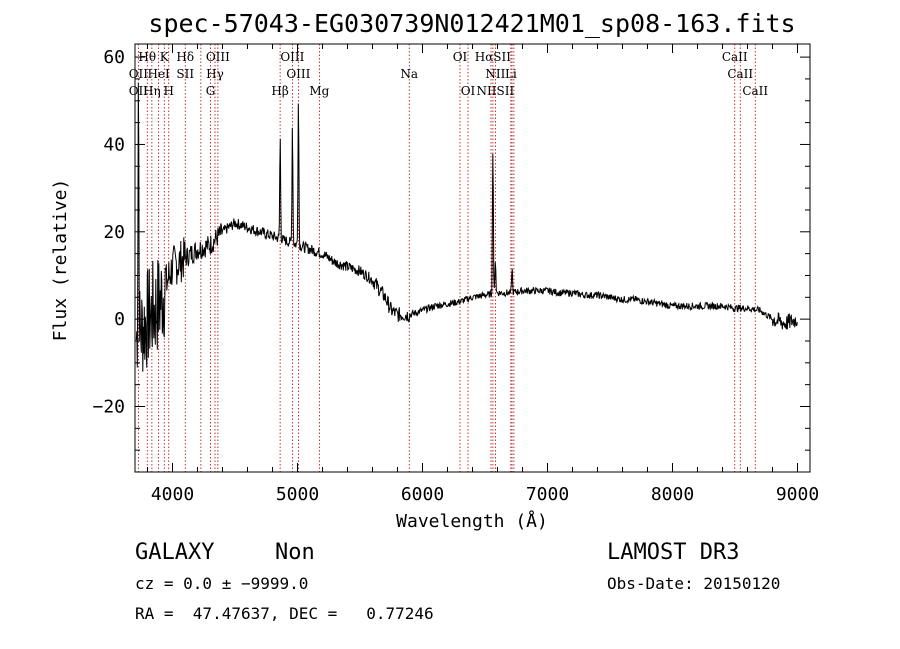 The height and width of the screenshot is (649, 900). What do you see at coordinates (547, 494) in the screenshot?
I see `x-tick-label: 7000` at bounding box center [547, 494].